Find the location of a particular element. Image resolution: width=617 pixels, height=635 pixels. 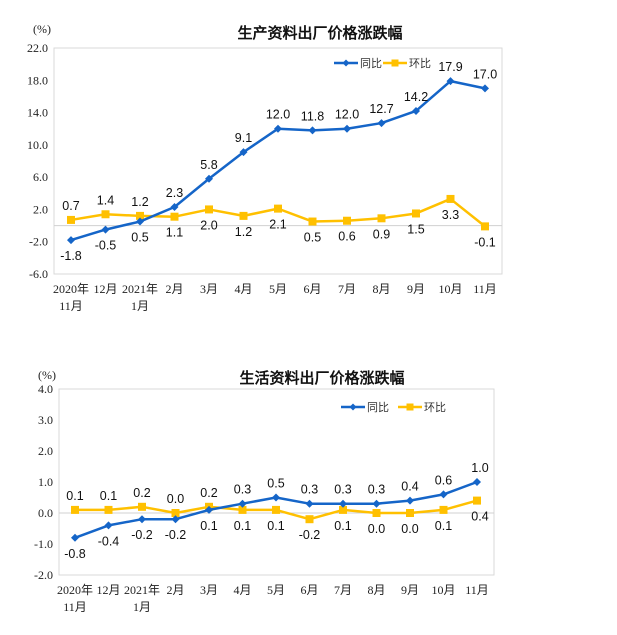

x-tick-label: 3月 is located at coordinates (209, 590).